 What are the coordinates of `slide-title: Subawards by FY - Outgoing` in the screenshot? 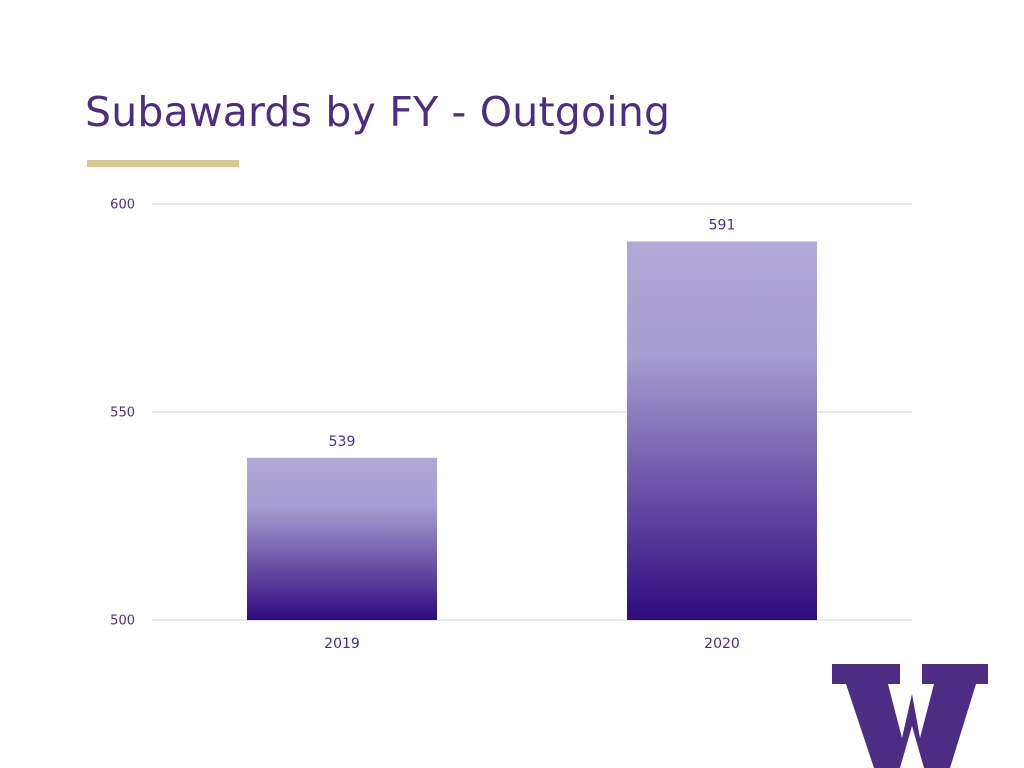 It's located at (378, 112).